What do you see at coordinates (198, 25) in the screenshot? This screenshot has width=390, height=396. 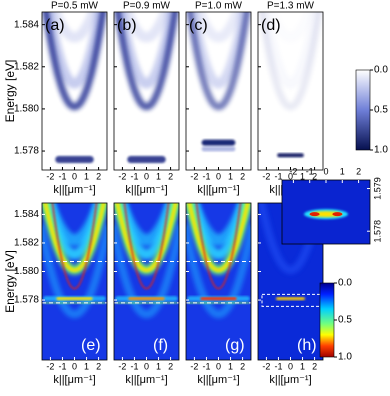 I see `panel-label: (c)` at bounding box center [198, 25].